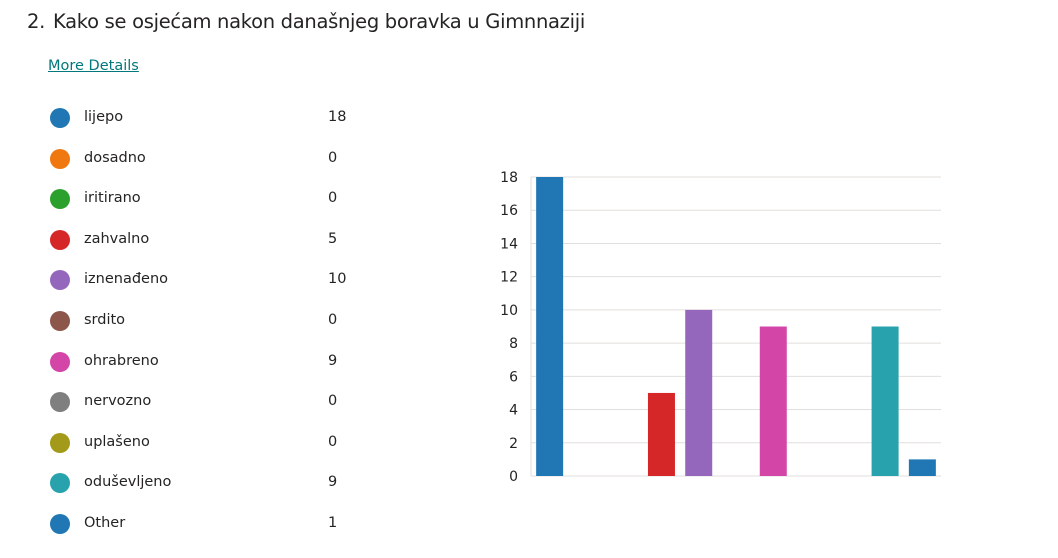 This screenshot has width=1058, height=558. What do you see at coordinates (118, 401) in the screenshot?
I see `legend-label: nervozno` at bounding box center [118, 401].